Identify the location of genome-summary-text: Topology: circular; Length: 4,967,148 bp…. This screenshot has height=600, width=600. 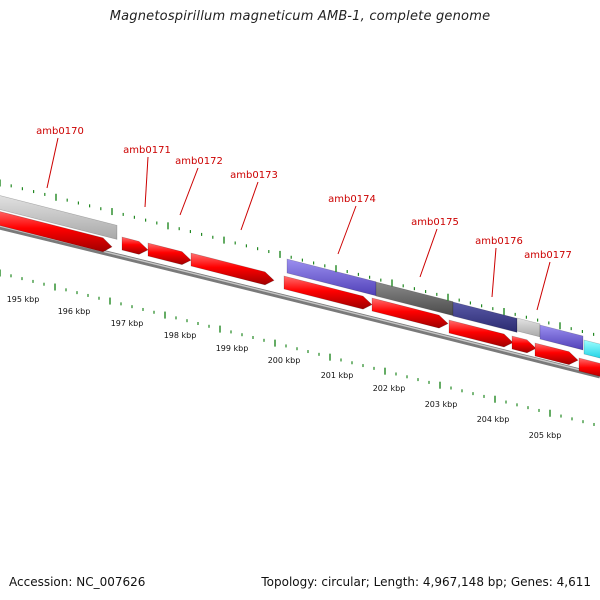
(426, 582).